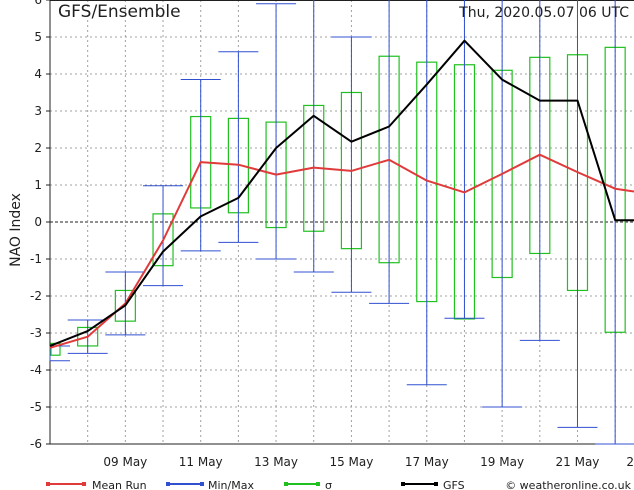 Image resolution: width=634 pixels, height=490 pixels. What do you see at coordinates (38, 74) in the screenshot?
I see `y-tick-label: 4` at bounding box center [38, 74].